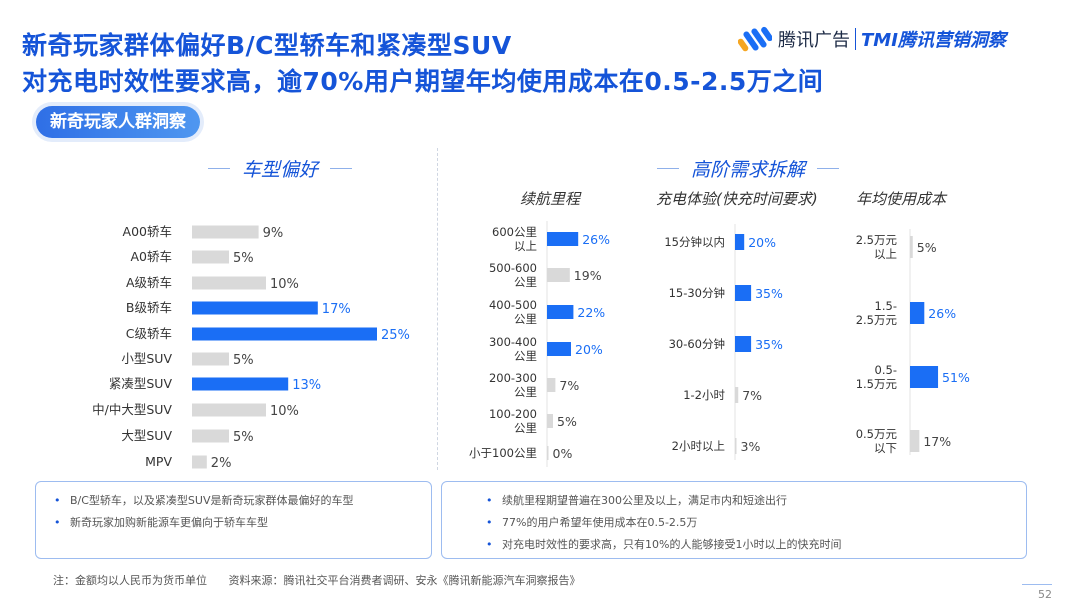  Describe the element at coordinates (525, 246) in the screenshot. I see `category-label: 以上` at that location.